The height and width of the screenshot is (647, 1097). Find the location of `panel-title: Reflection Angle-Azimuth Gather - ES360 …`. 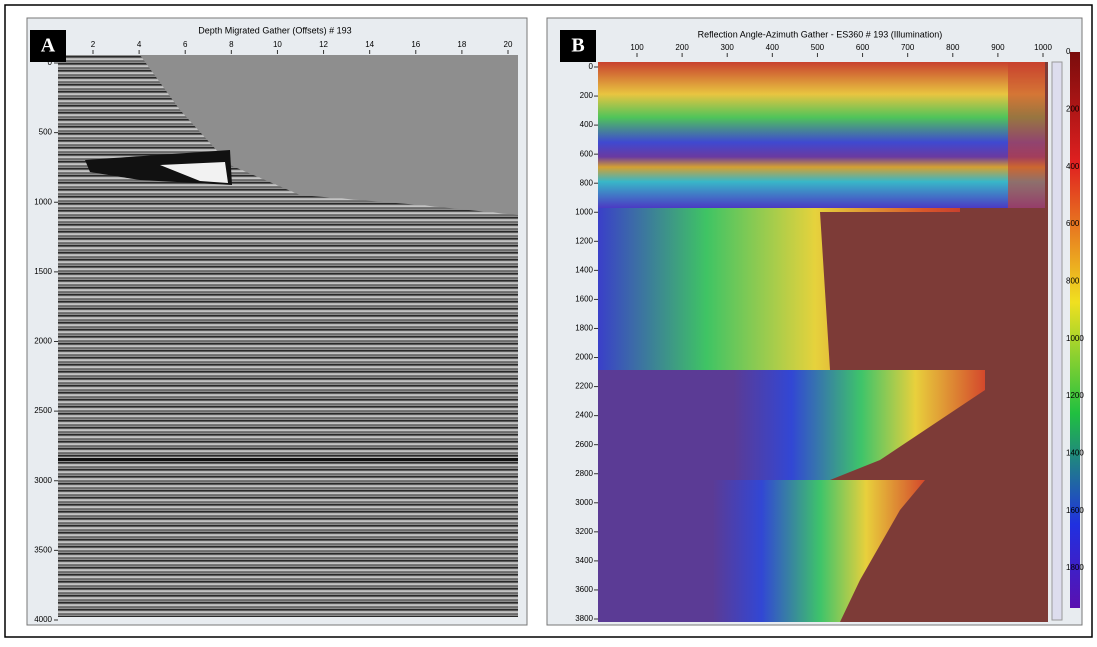

panel-title: Reflection Angle-Azimuth Gather - ES360 … is located at coordinates (820, 34).